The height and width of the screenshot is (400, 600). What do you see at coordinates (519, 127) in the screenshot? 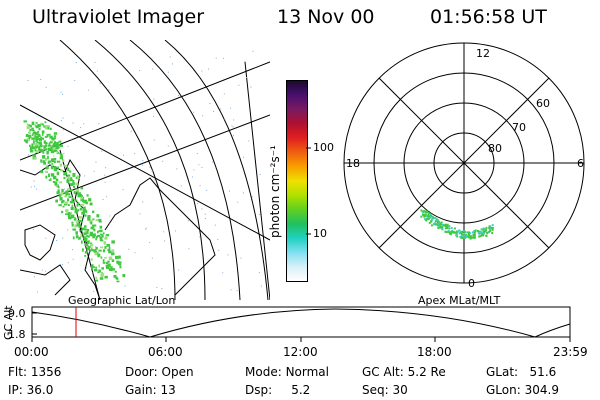
I see `lat-label-70: 70` at bounding box center [519, 127].